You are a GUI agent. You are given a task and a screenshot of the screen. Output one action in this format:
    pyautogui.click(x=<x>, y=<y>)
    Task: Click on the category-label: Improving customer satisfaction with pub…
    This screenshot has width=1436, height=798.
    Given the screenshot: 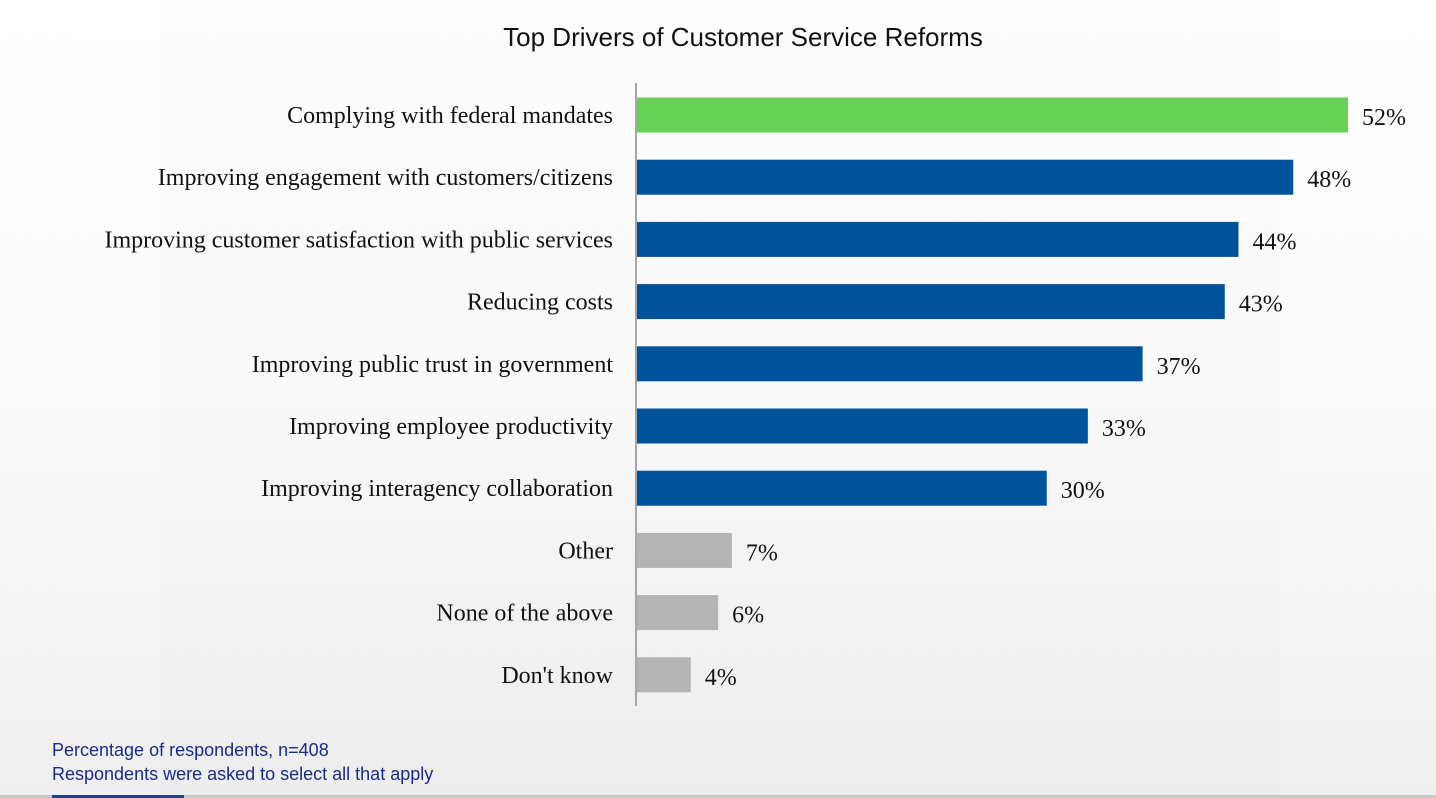 What is the action you would take?
    pyautogui.click(x=358, y=240)
    